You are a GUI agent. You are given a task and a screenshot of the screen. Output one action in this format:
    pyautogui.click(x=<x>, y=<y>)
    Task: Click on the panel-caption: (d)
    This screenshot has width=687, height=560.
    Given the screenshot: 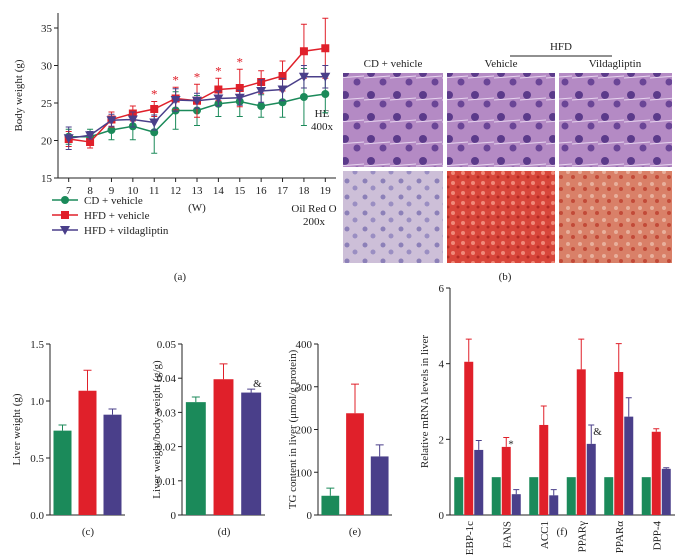 What is the action you would take?
    pyautogui.click(x=224, y=532)
    